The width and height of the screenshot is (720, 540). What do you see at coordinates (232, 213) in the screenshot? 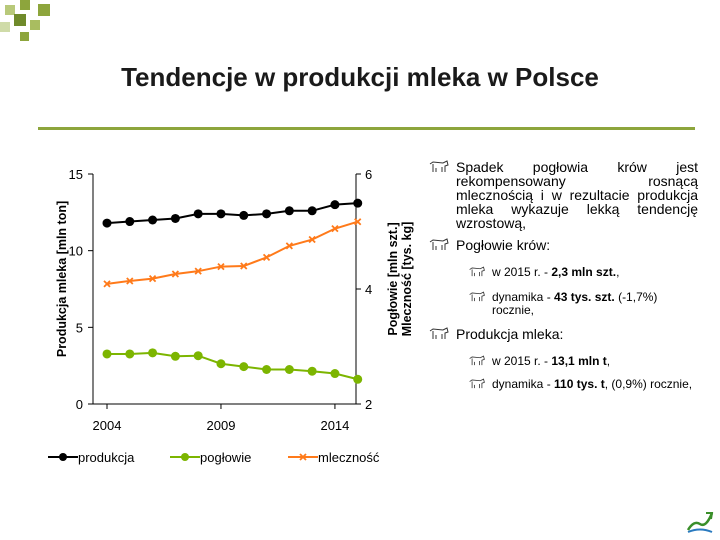
I see `series-line-produkcja` at bounding box center [232, 213].